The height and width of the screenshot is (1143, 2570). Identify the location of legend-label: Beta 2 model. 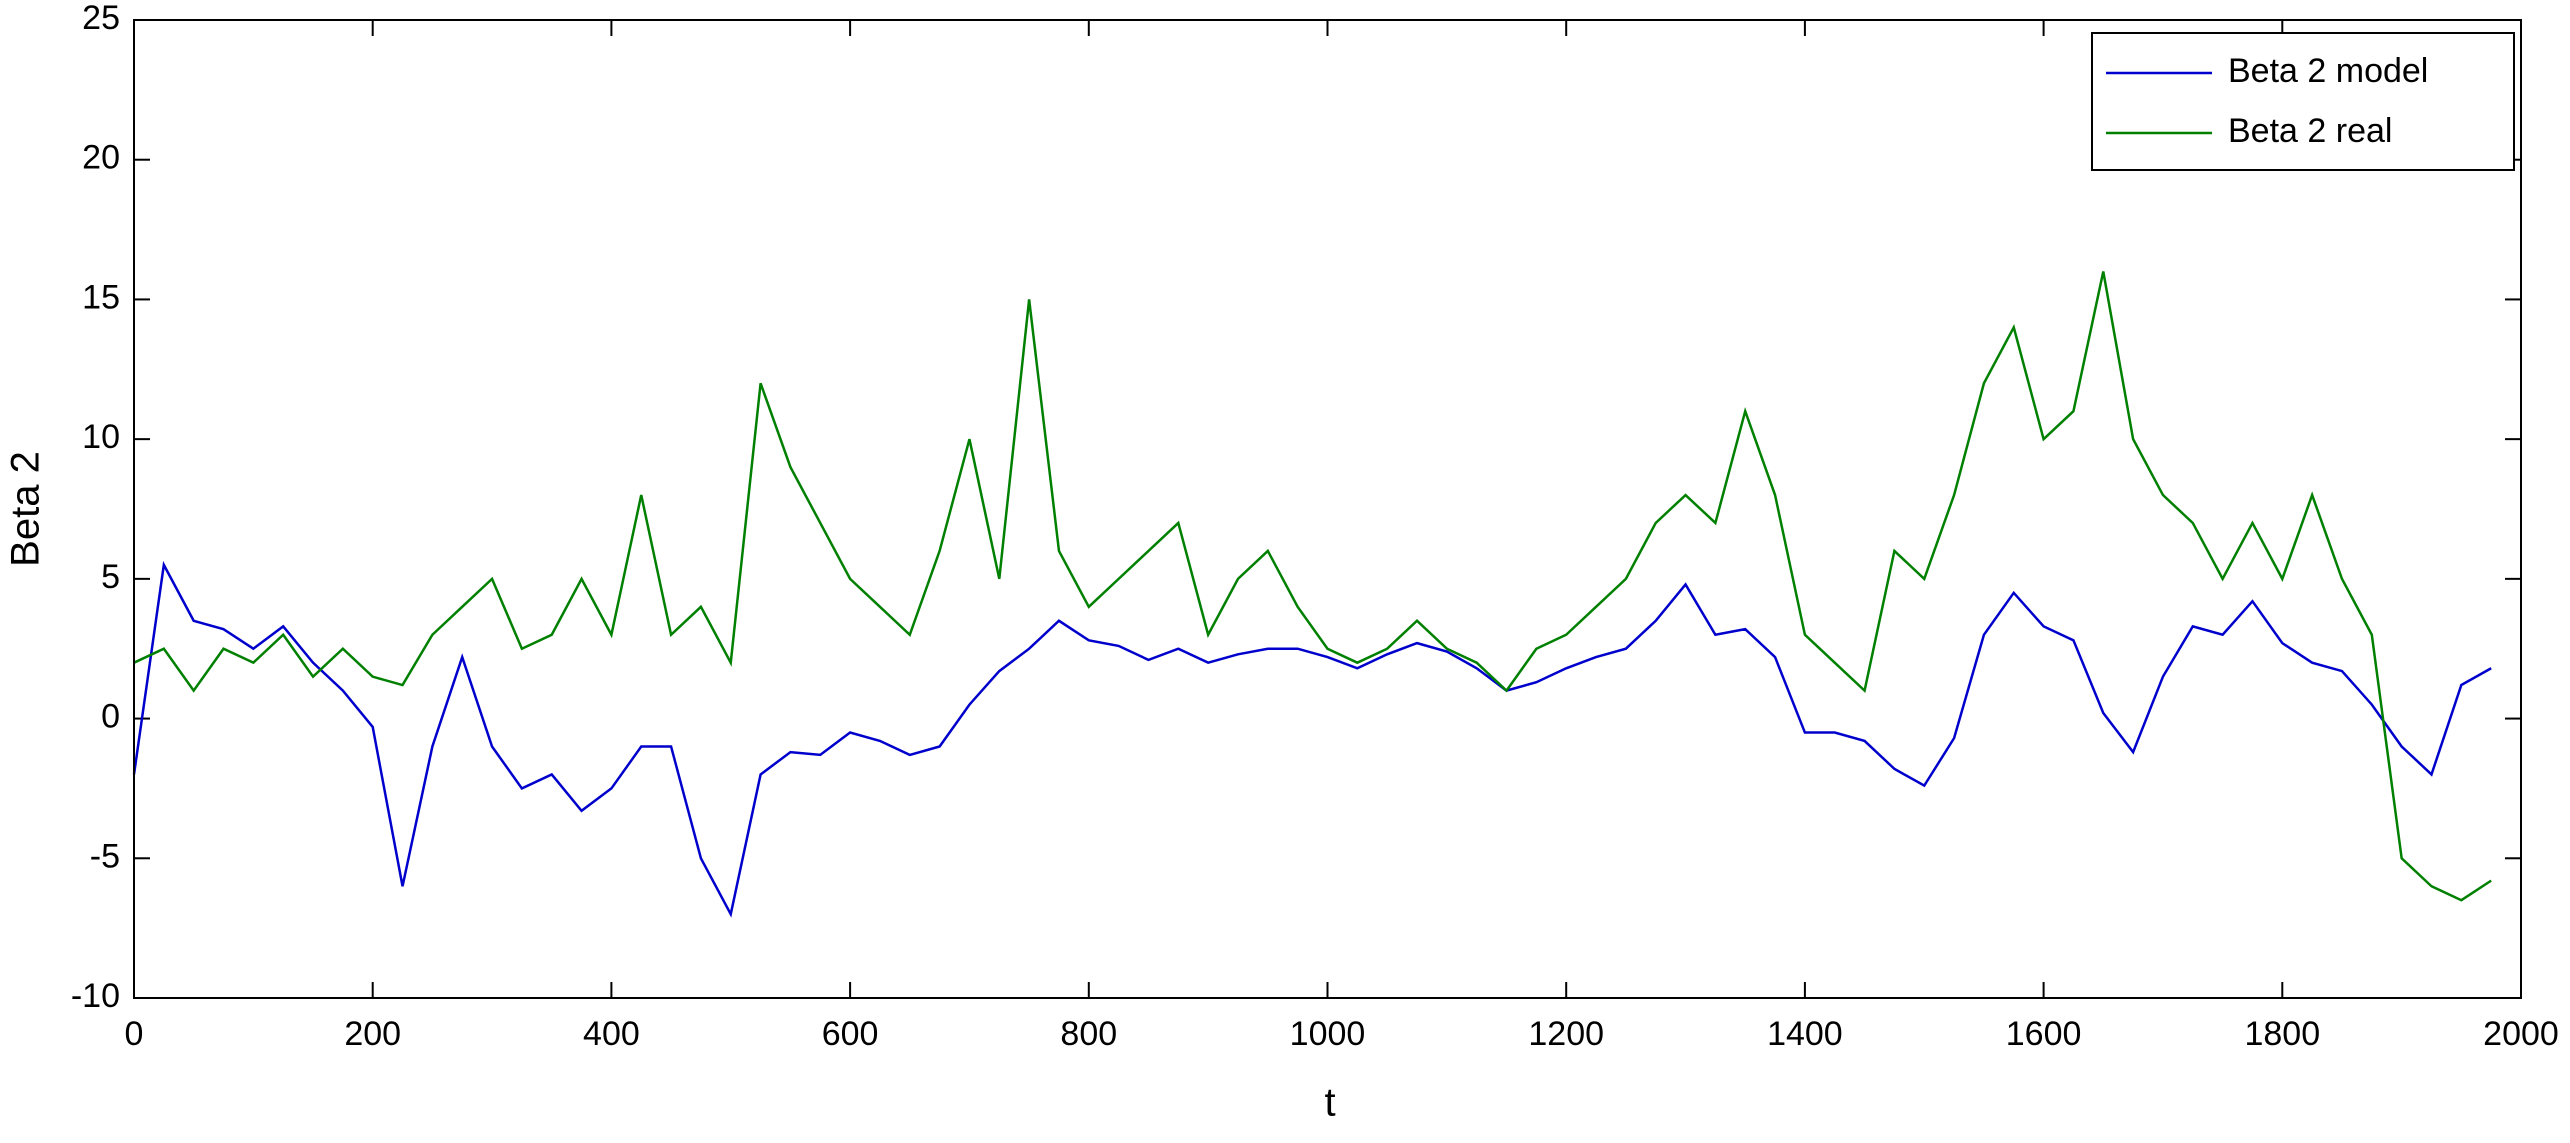
(2328, 71).